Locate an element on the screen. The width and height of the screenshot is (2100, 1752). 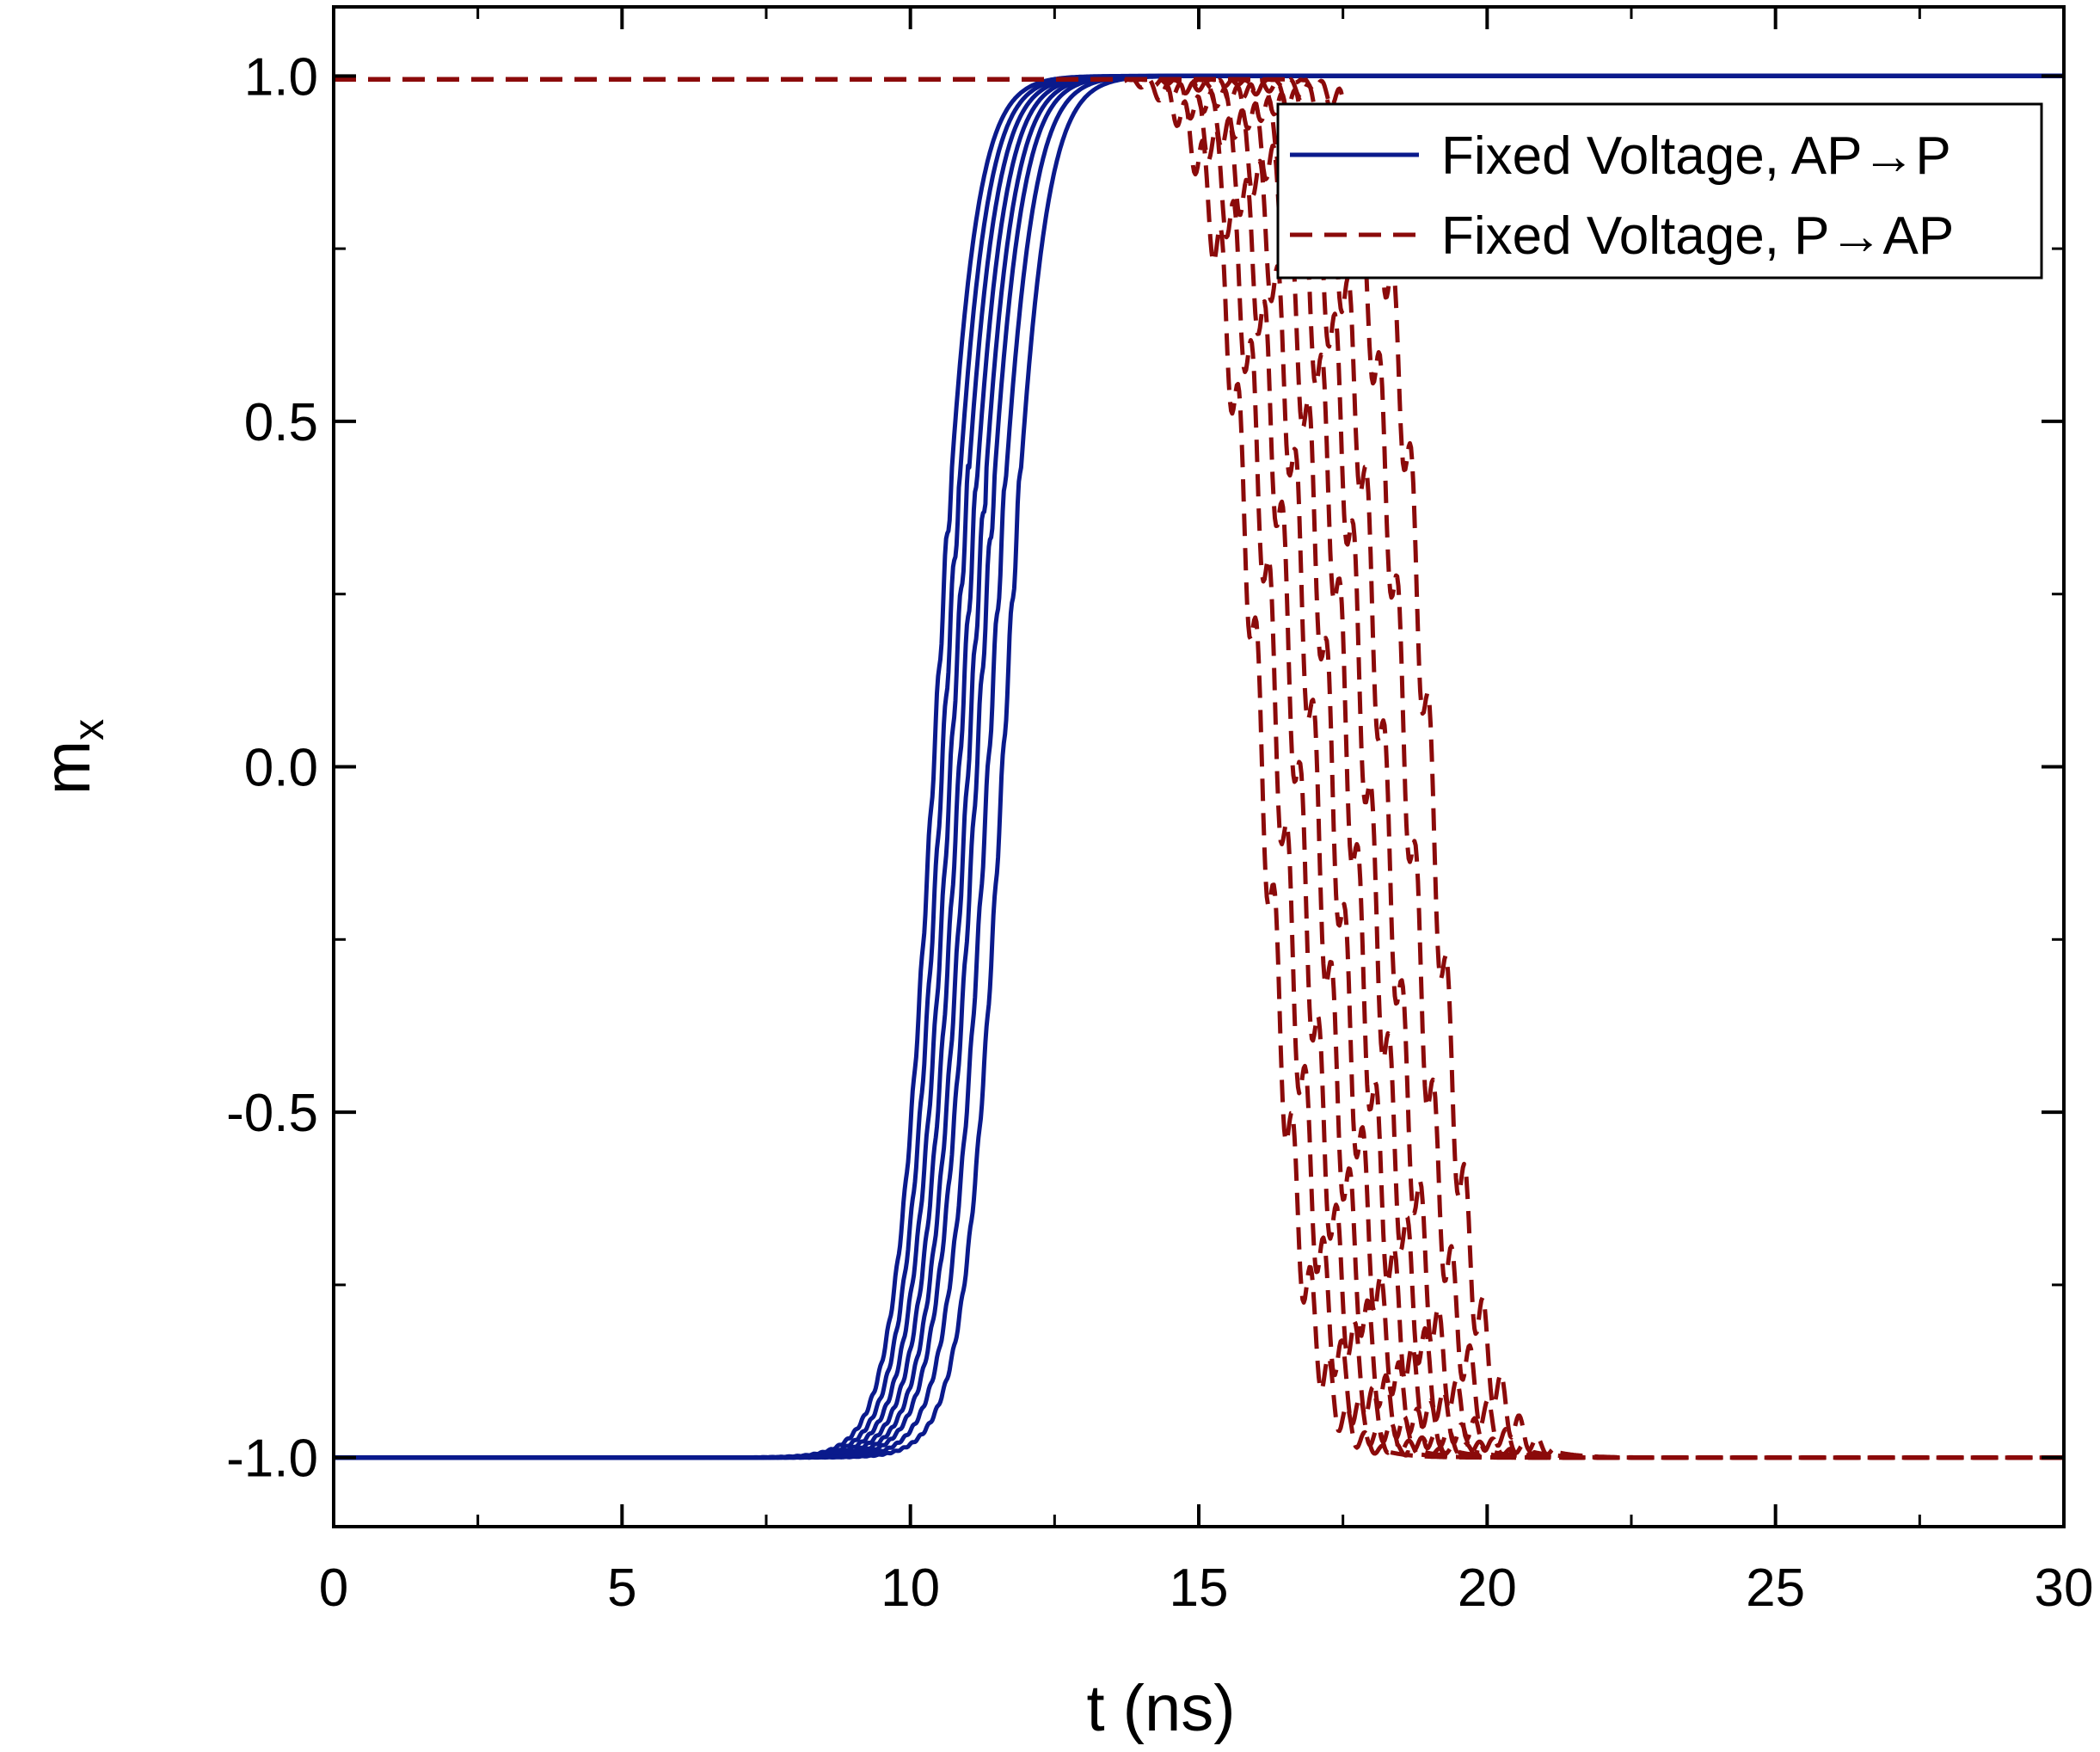
y-tick-label: -0.5 is located at coordinates (272, 1114).